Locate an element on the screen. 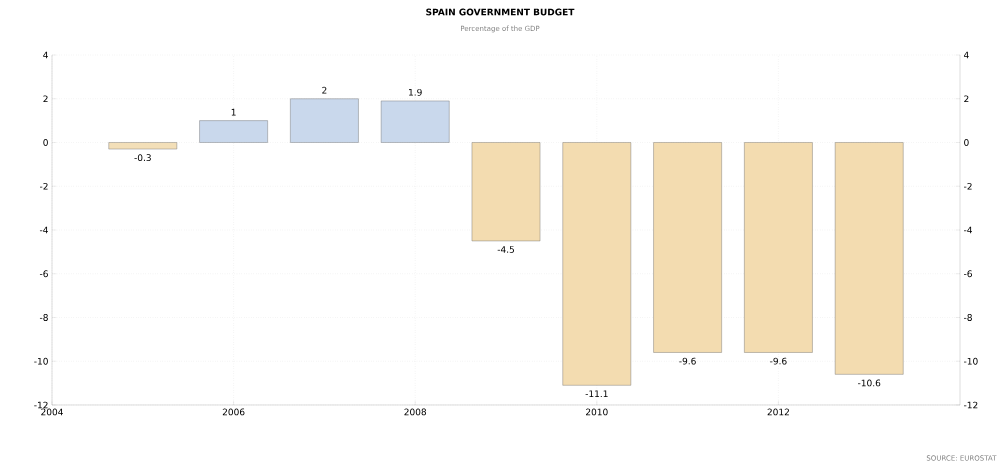  y2-tick-label: -2 is located at coordinates (967, 186).